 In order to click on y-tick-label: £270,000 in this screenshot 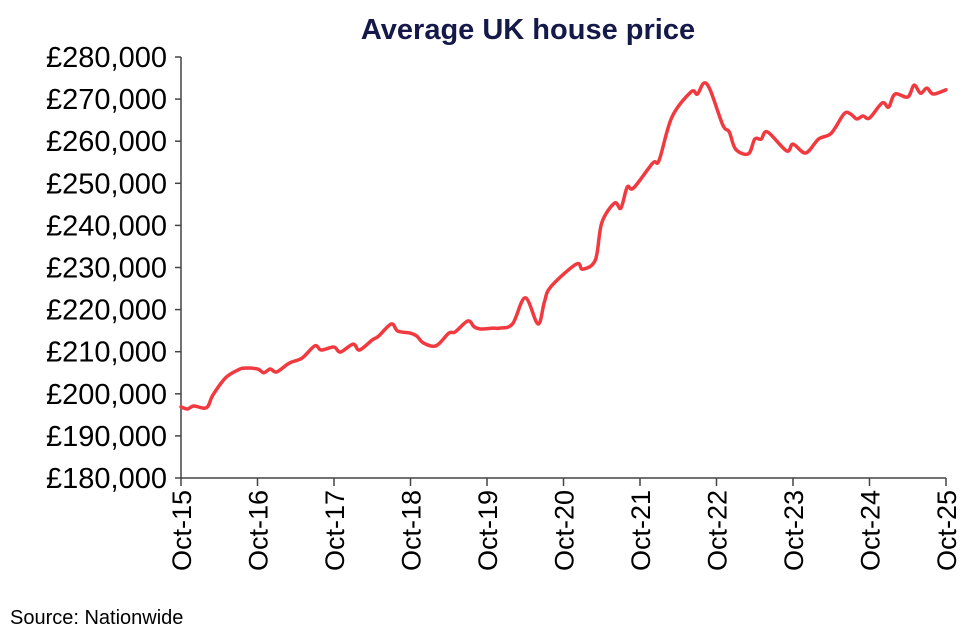, I will do `click(106, 100)`.